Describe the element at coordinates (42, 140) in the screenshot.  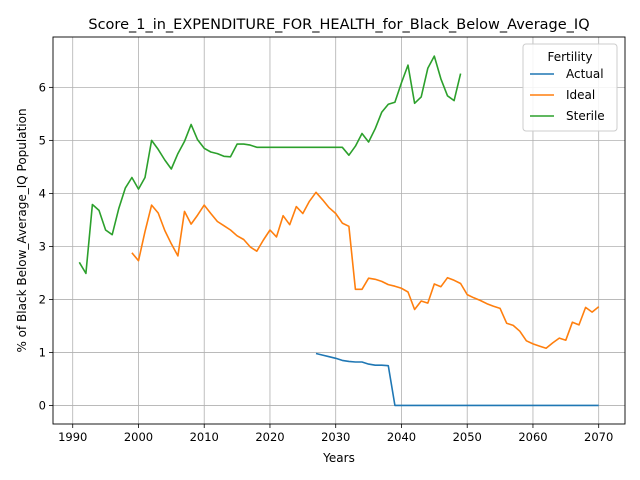
I see `y-tick-label: 5` at that location.